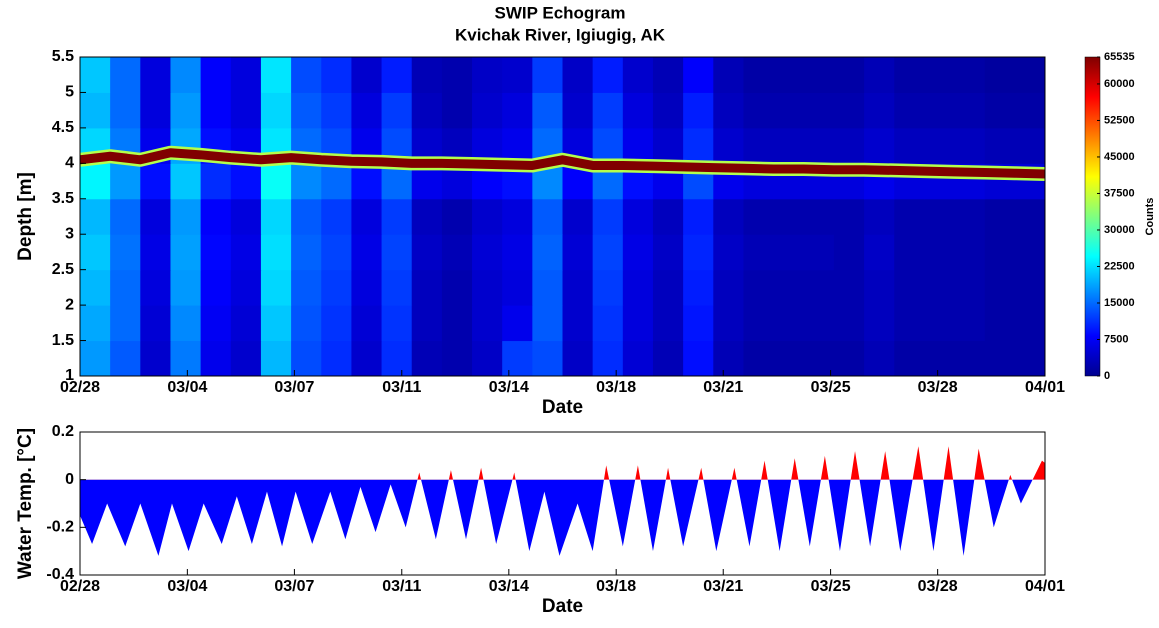  Describe the element at coordinates (1150, 217) in the screenshot. I see `colorbar-label: Counts` at that location.